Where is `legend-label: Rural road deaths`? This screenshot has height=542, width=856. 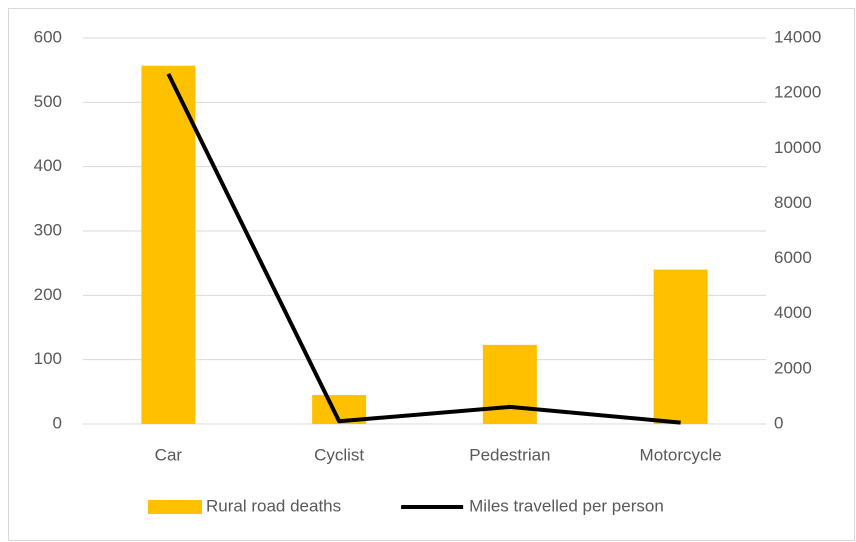
legend-label: Rural road deaths is located at coordinates (273, 505).